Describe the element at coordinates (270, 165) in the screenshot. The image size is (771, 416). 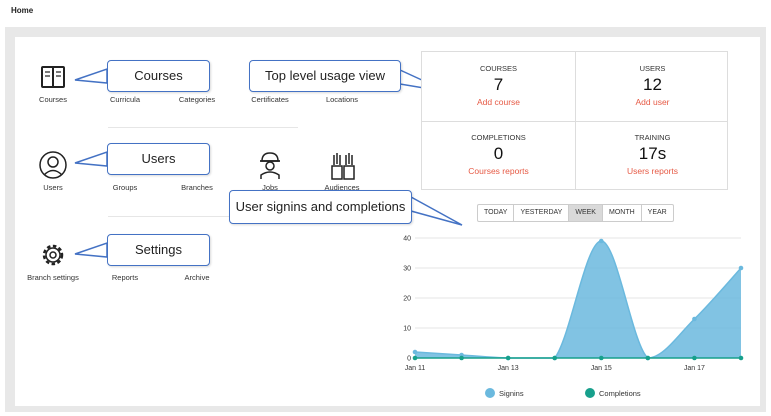
I see `worker-icon` at that location.